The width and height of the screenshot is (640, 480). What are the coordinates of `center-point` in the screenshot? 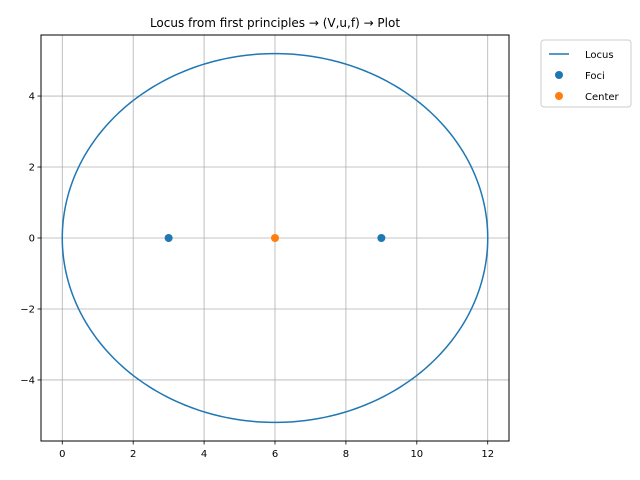 It's located at (275, 238).